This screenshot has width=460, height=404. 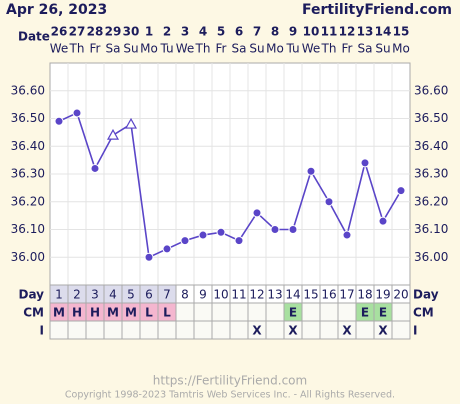 What do you see at coordinates (431, 229) in the screenshot?
I see `y-tick-label-right: 36.10` at bounding box center [431, 229].